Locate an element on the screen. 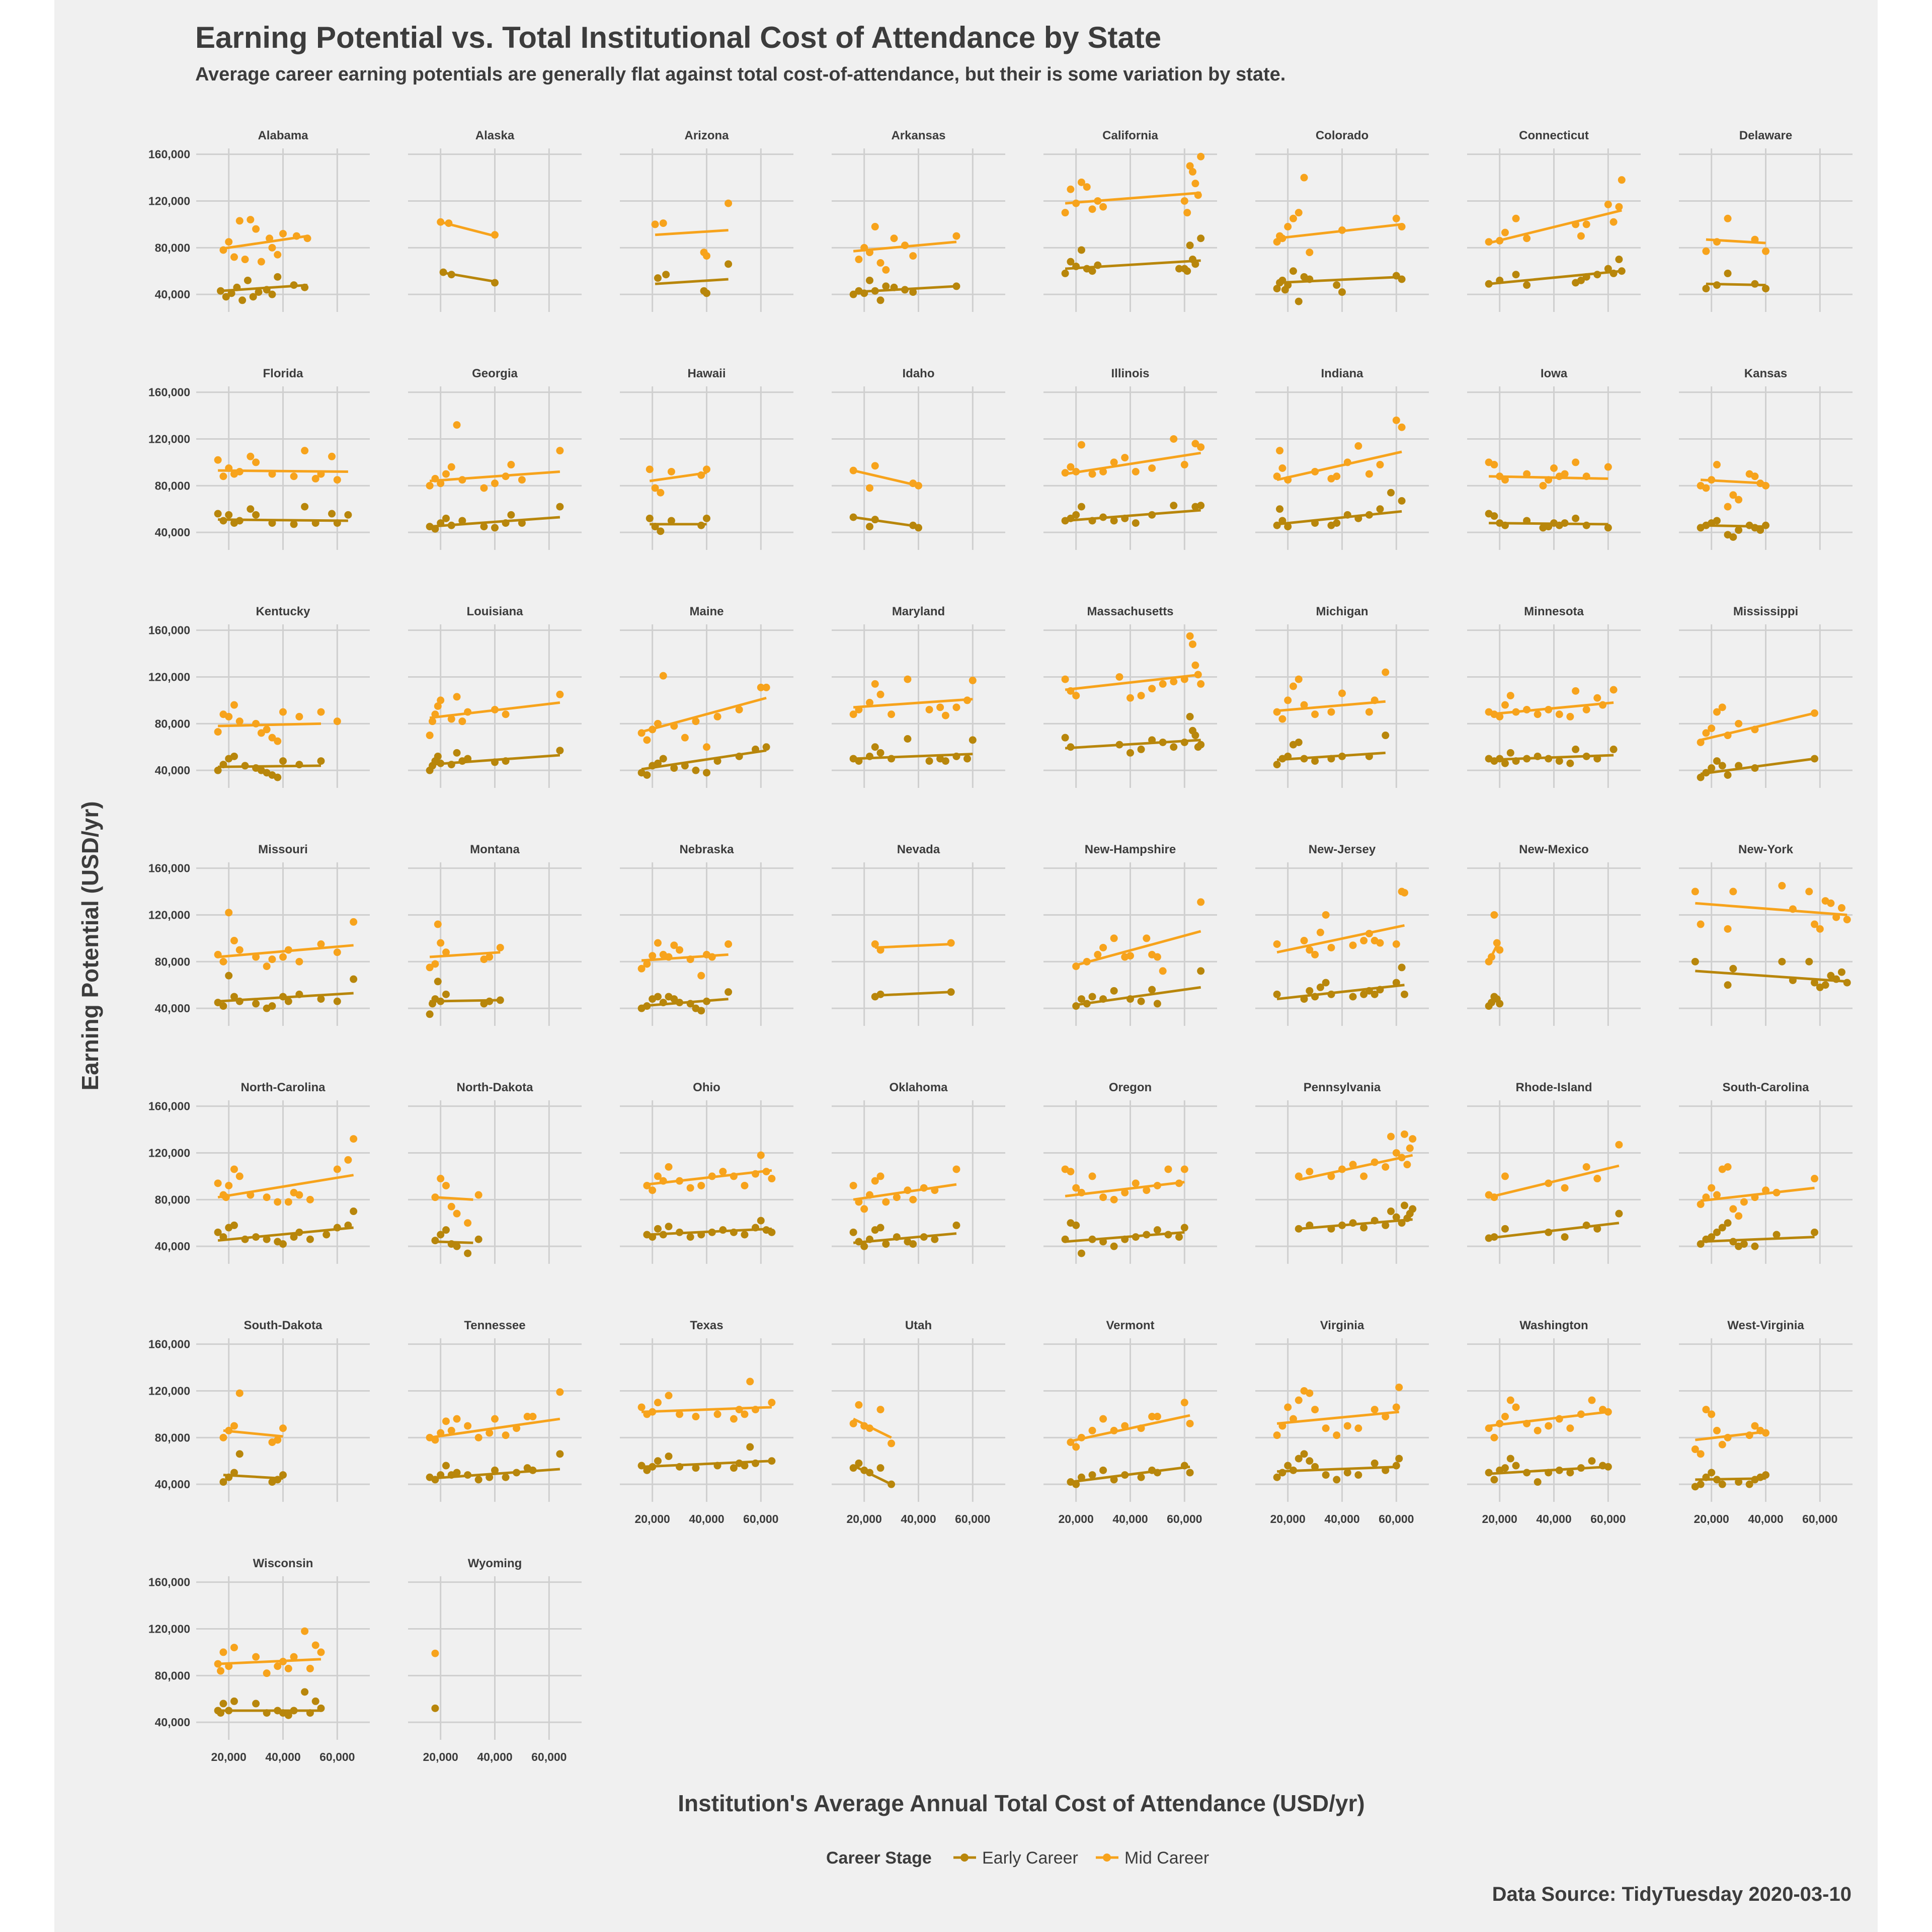 The height and width of the screenshot is (1932, 1932). x-tick-label: 40,000 is located at coordinates (1342, 1519).